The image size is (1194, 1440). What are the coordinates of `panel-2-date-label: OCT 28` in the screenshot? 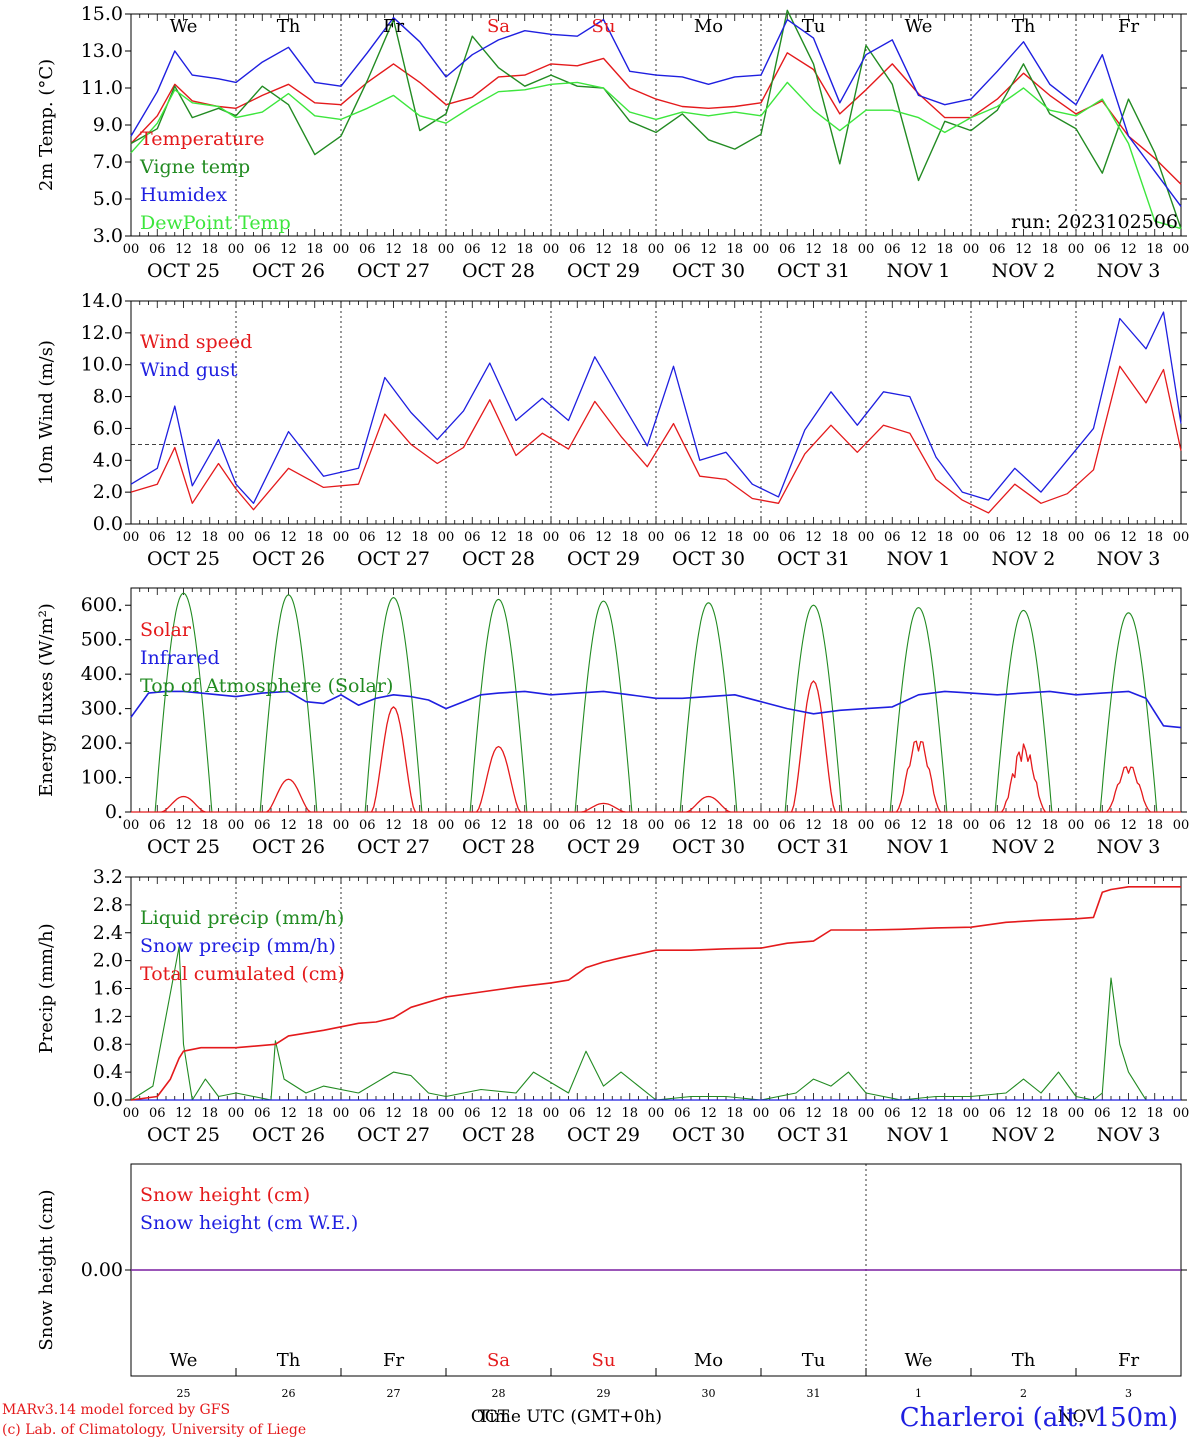 It's located at (498, 847).